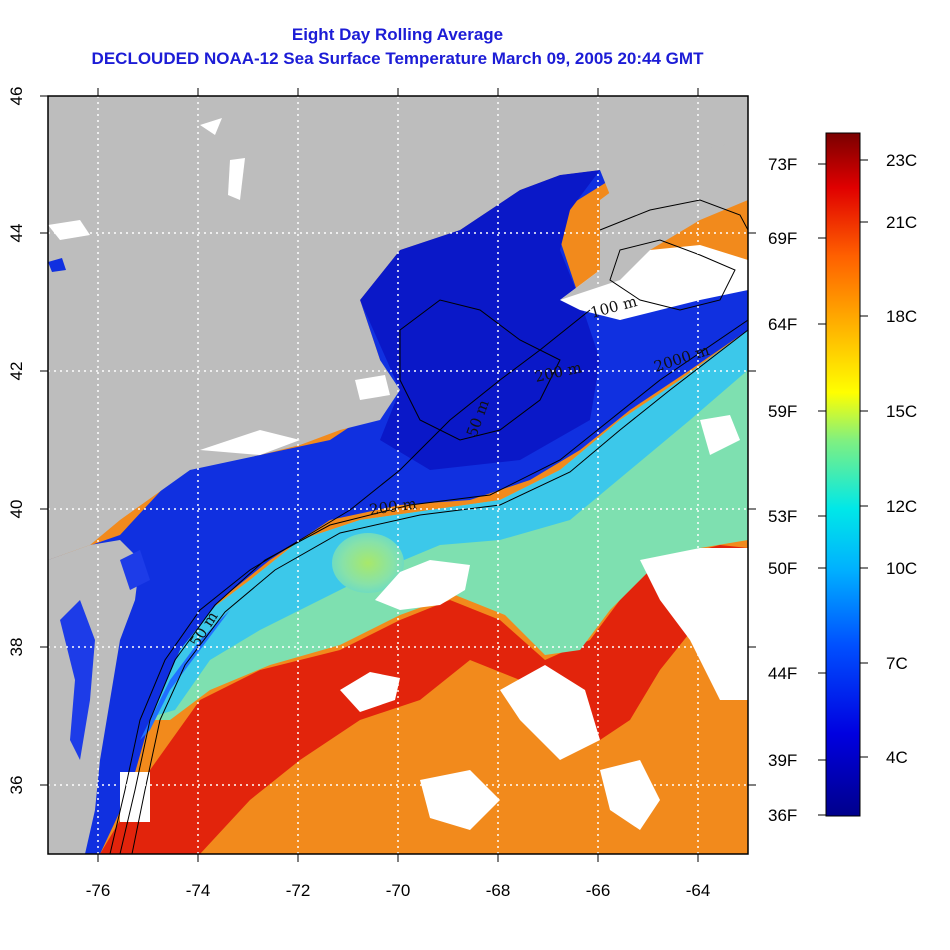 The width and height of the screenshot is (950, 950). I want to click on colorbar-f-label: 44F, so click(782, 673).